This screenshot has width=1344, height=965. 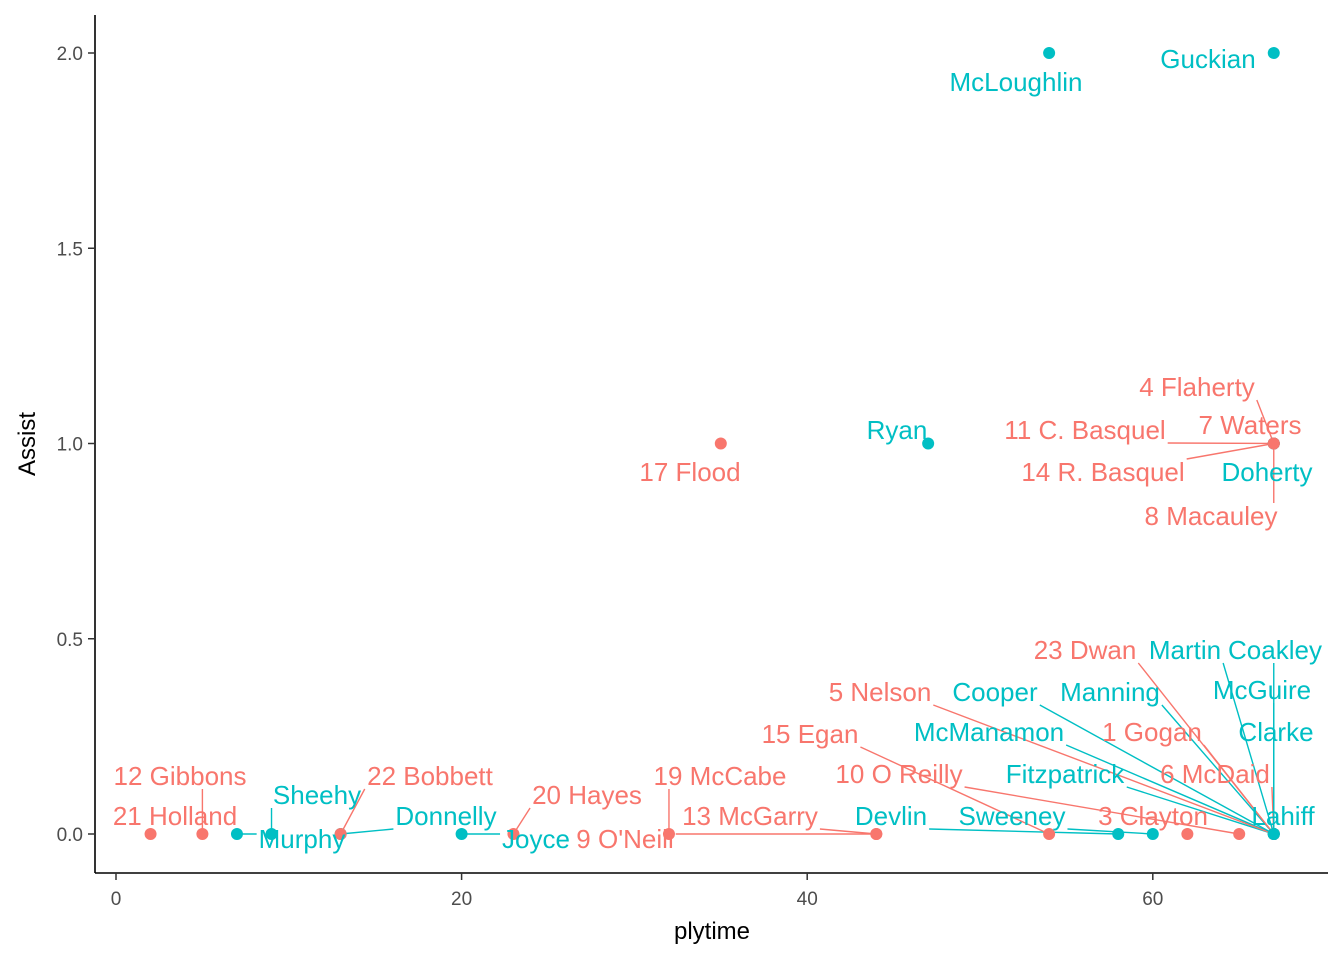 I want to click on point-label: Clarke, so click(x=1275, y=732).